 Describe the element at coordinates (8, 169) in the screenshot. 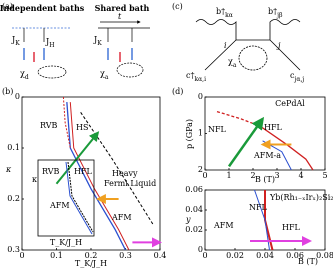

I see `y-axis-label: κ` at that location.